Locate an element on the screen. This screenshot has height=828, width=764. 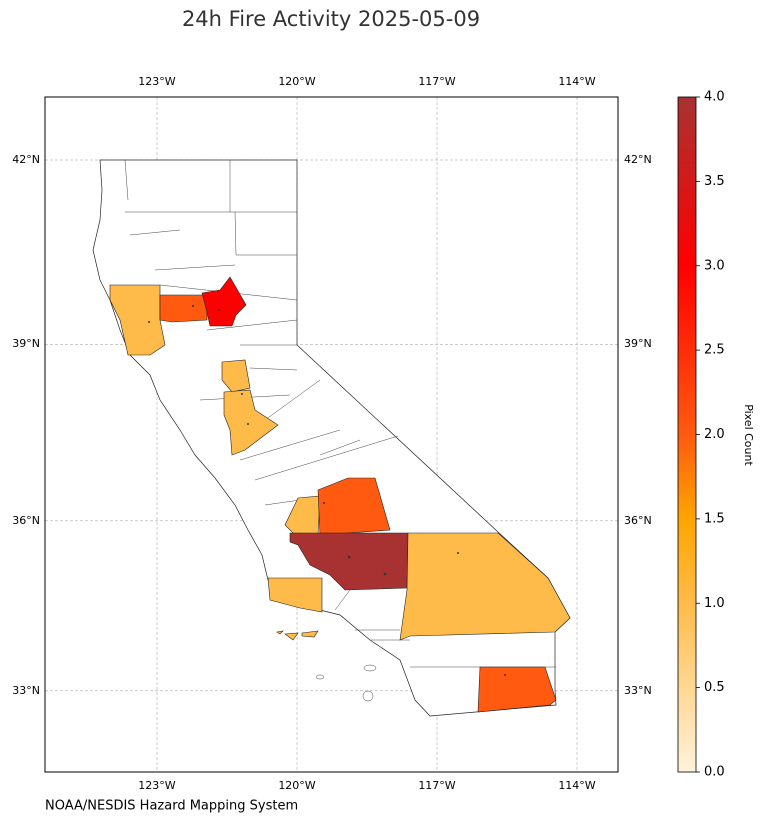
map-title: 24h Fire Activity 2025-05-09 is located at coordinates (331, 19).